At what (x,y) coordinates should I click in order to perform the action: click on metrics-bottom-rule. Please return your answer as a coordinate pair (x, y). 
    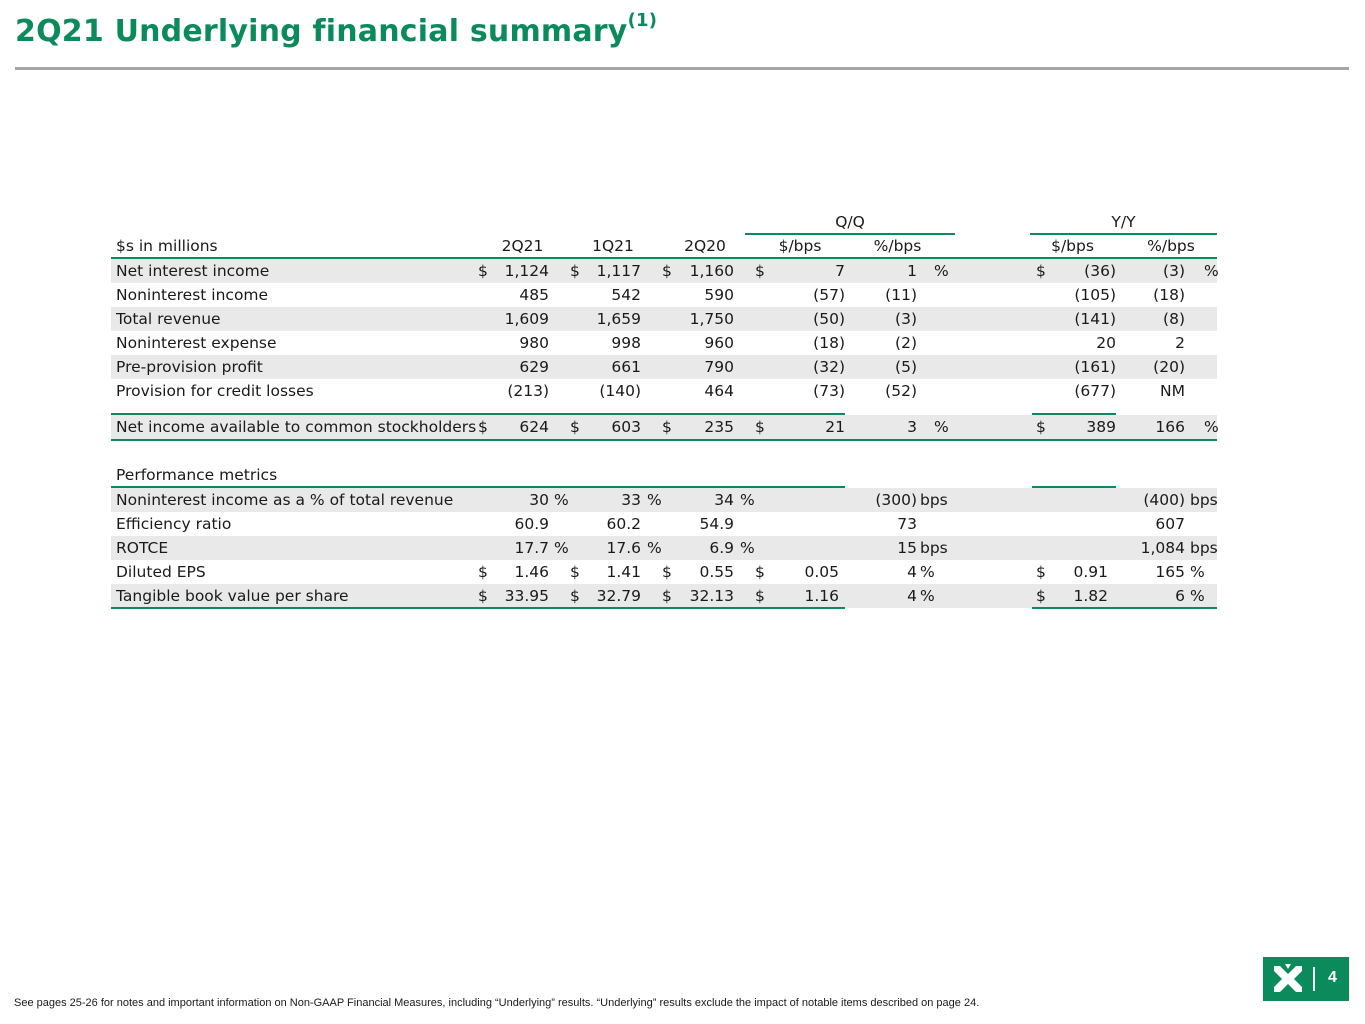
    Looking at the image, I should click on (478, 608).